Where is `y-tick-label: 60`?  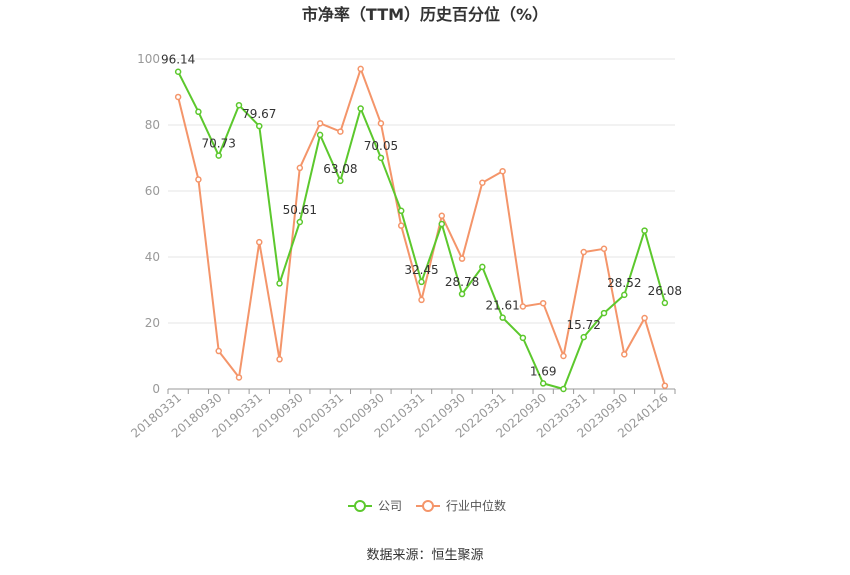 y-tick-label: 60 is located at coordinates (152, 191).